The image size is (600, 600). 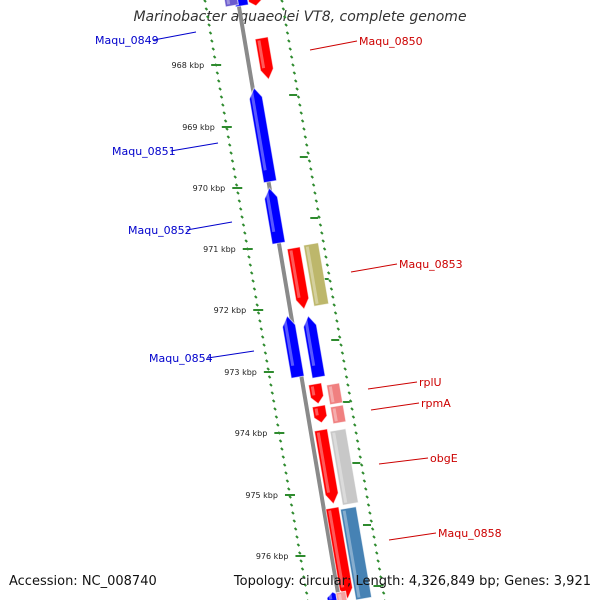 What do you see at coordinates (293, 347) in the screenshot?
I see `gene-arrow-maqu-0854a` at bounding box center [293, 347].